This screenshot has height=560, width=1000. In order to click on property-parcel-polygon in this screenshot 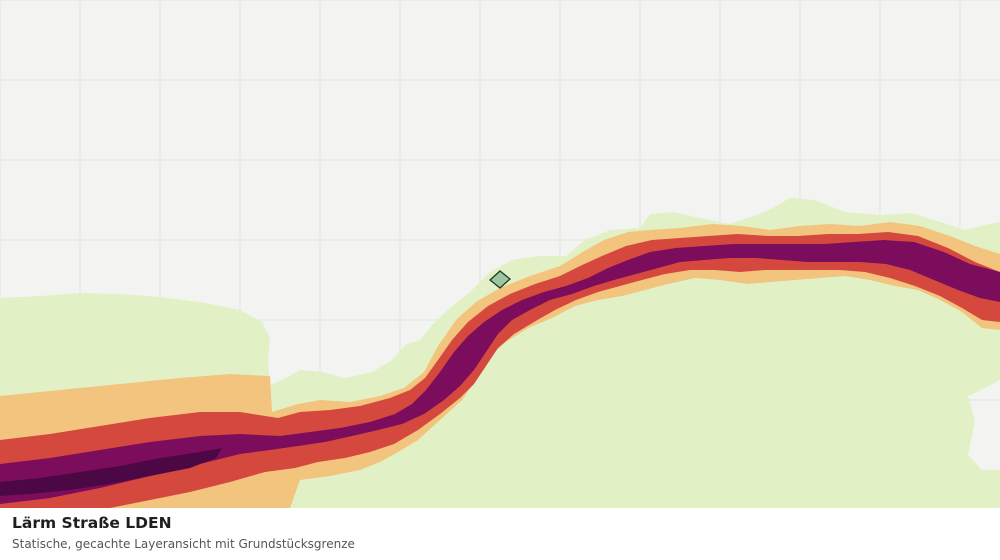, I will do `click(500, 279)`.